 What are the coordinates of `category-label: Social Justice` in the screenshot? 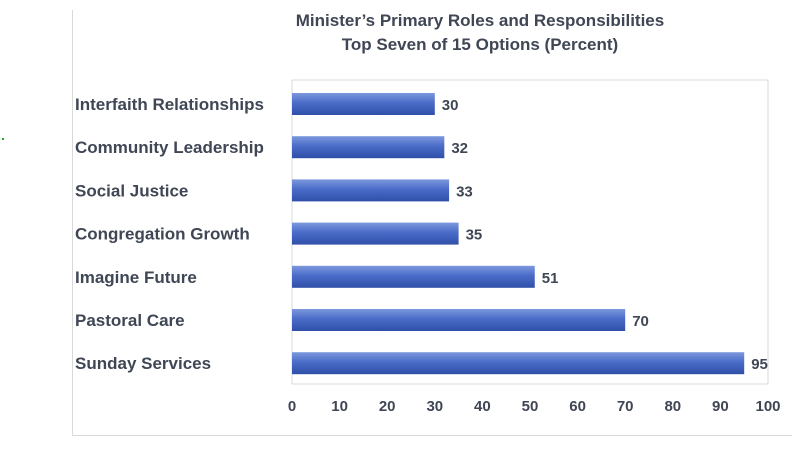 It's located at (131, 190).